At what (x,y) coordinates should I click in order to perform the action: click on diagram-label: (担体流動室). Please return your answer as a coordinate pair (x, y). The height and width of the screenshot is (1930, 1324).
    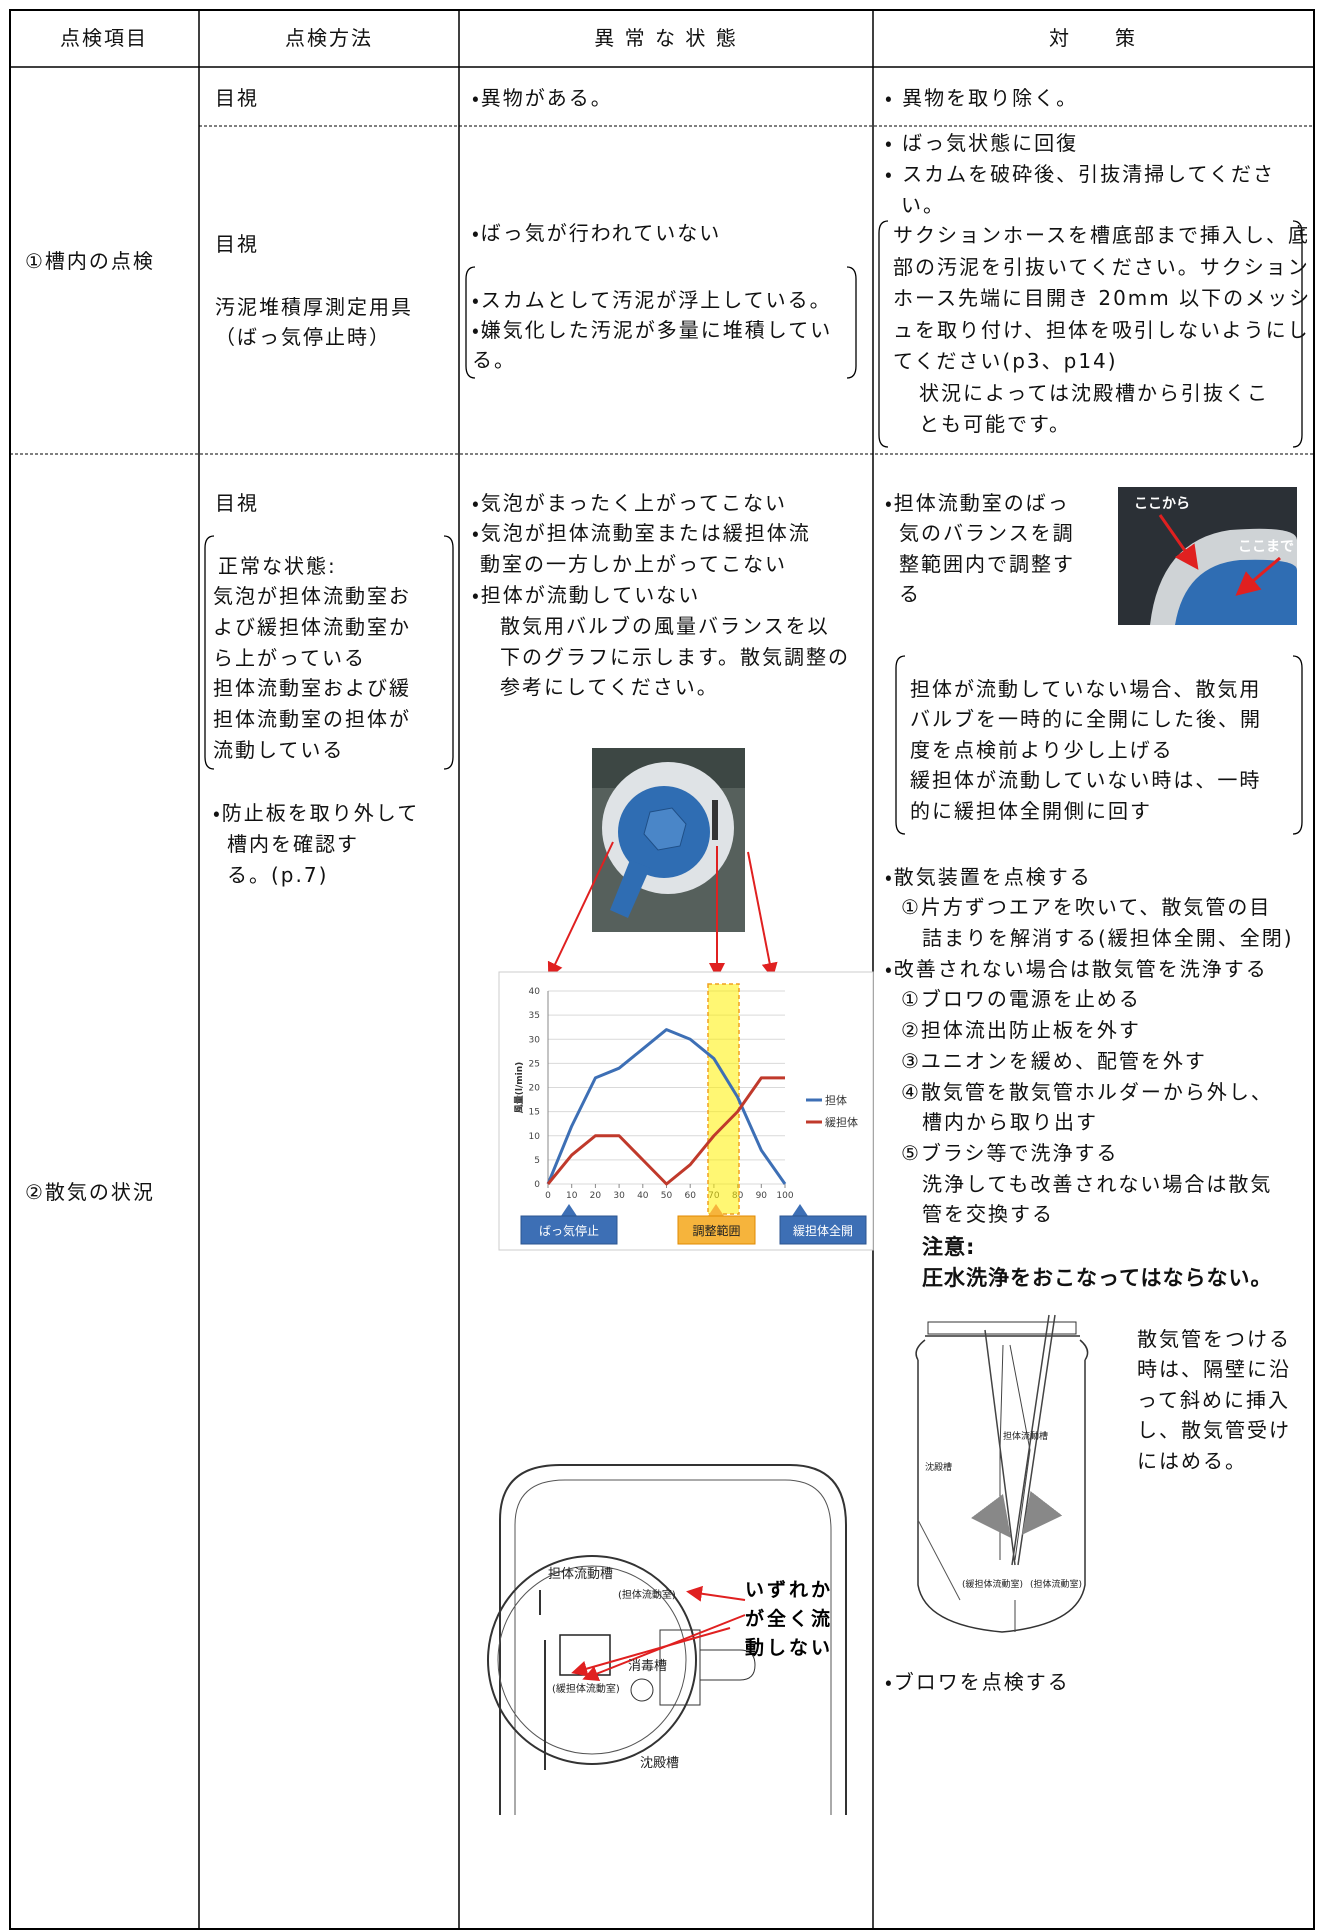
    Looking at the image, I should click on (647, 1594).